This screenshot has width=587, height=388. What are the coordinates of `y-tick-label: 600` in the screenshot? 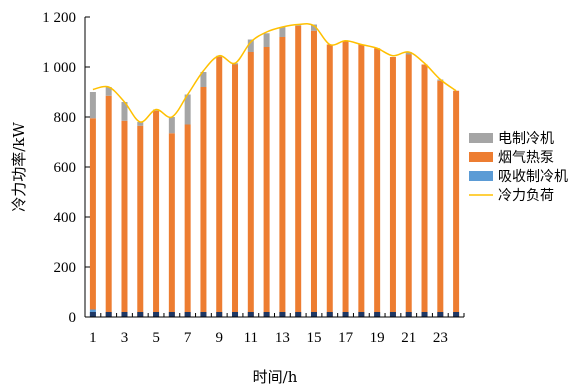 It's located at (65, 168).